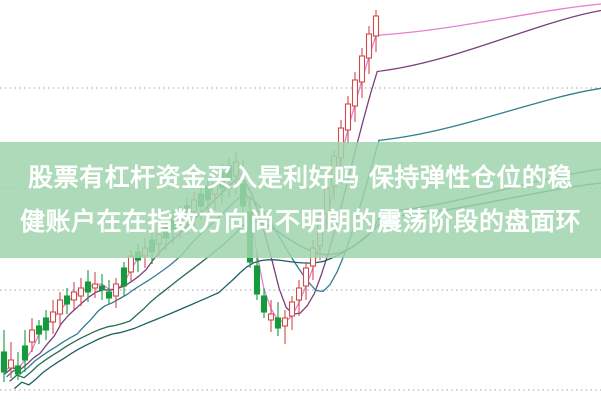  I want to click on caption-line-1: 股票有杠杆资金买入是利好吗 保持弹性仓位的稳, so click(300, 177).